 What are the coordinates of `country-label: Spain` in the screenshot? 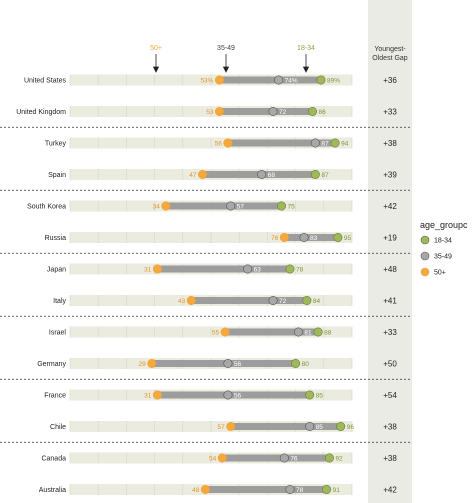 It's located at (57, 175).